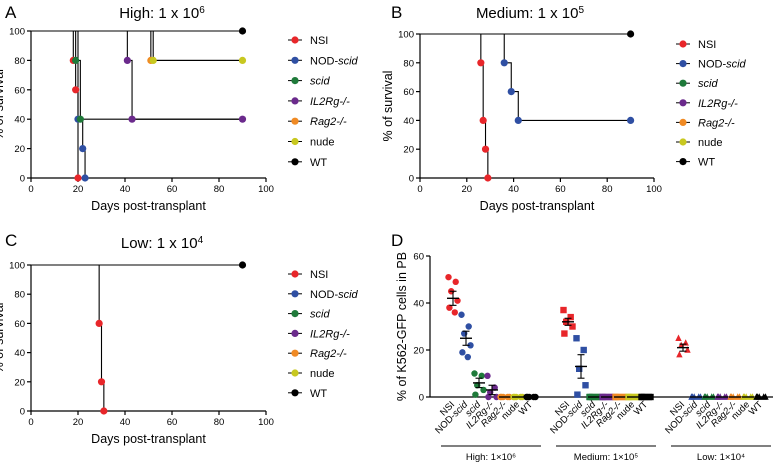 This screenshot has width=778, height=466. What do you see at coordinates (219, 189) in the screenshot?
I see `x-tick-label: 80` at bounding box center [219, 189].